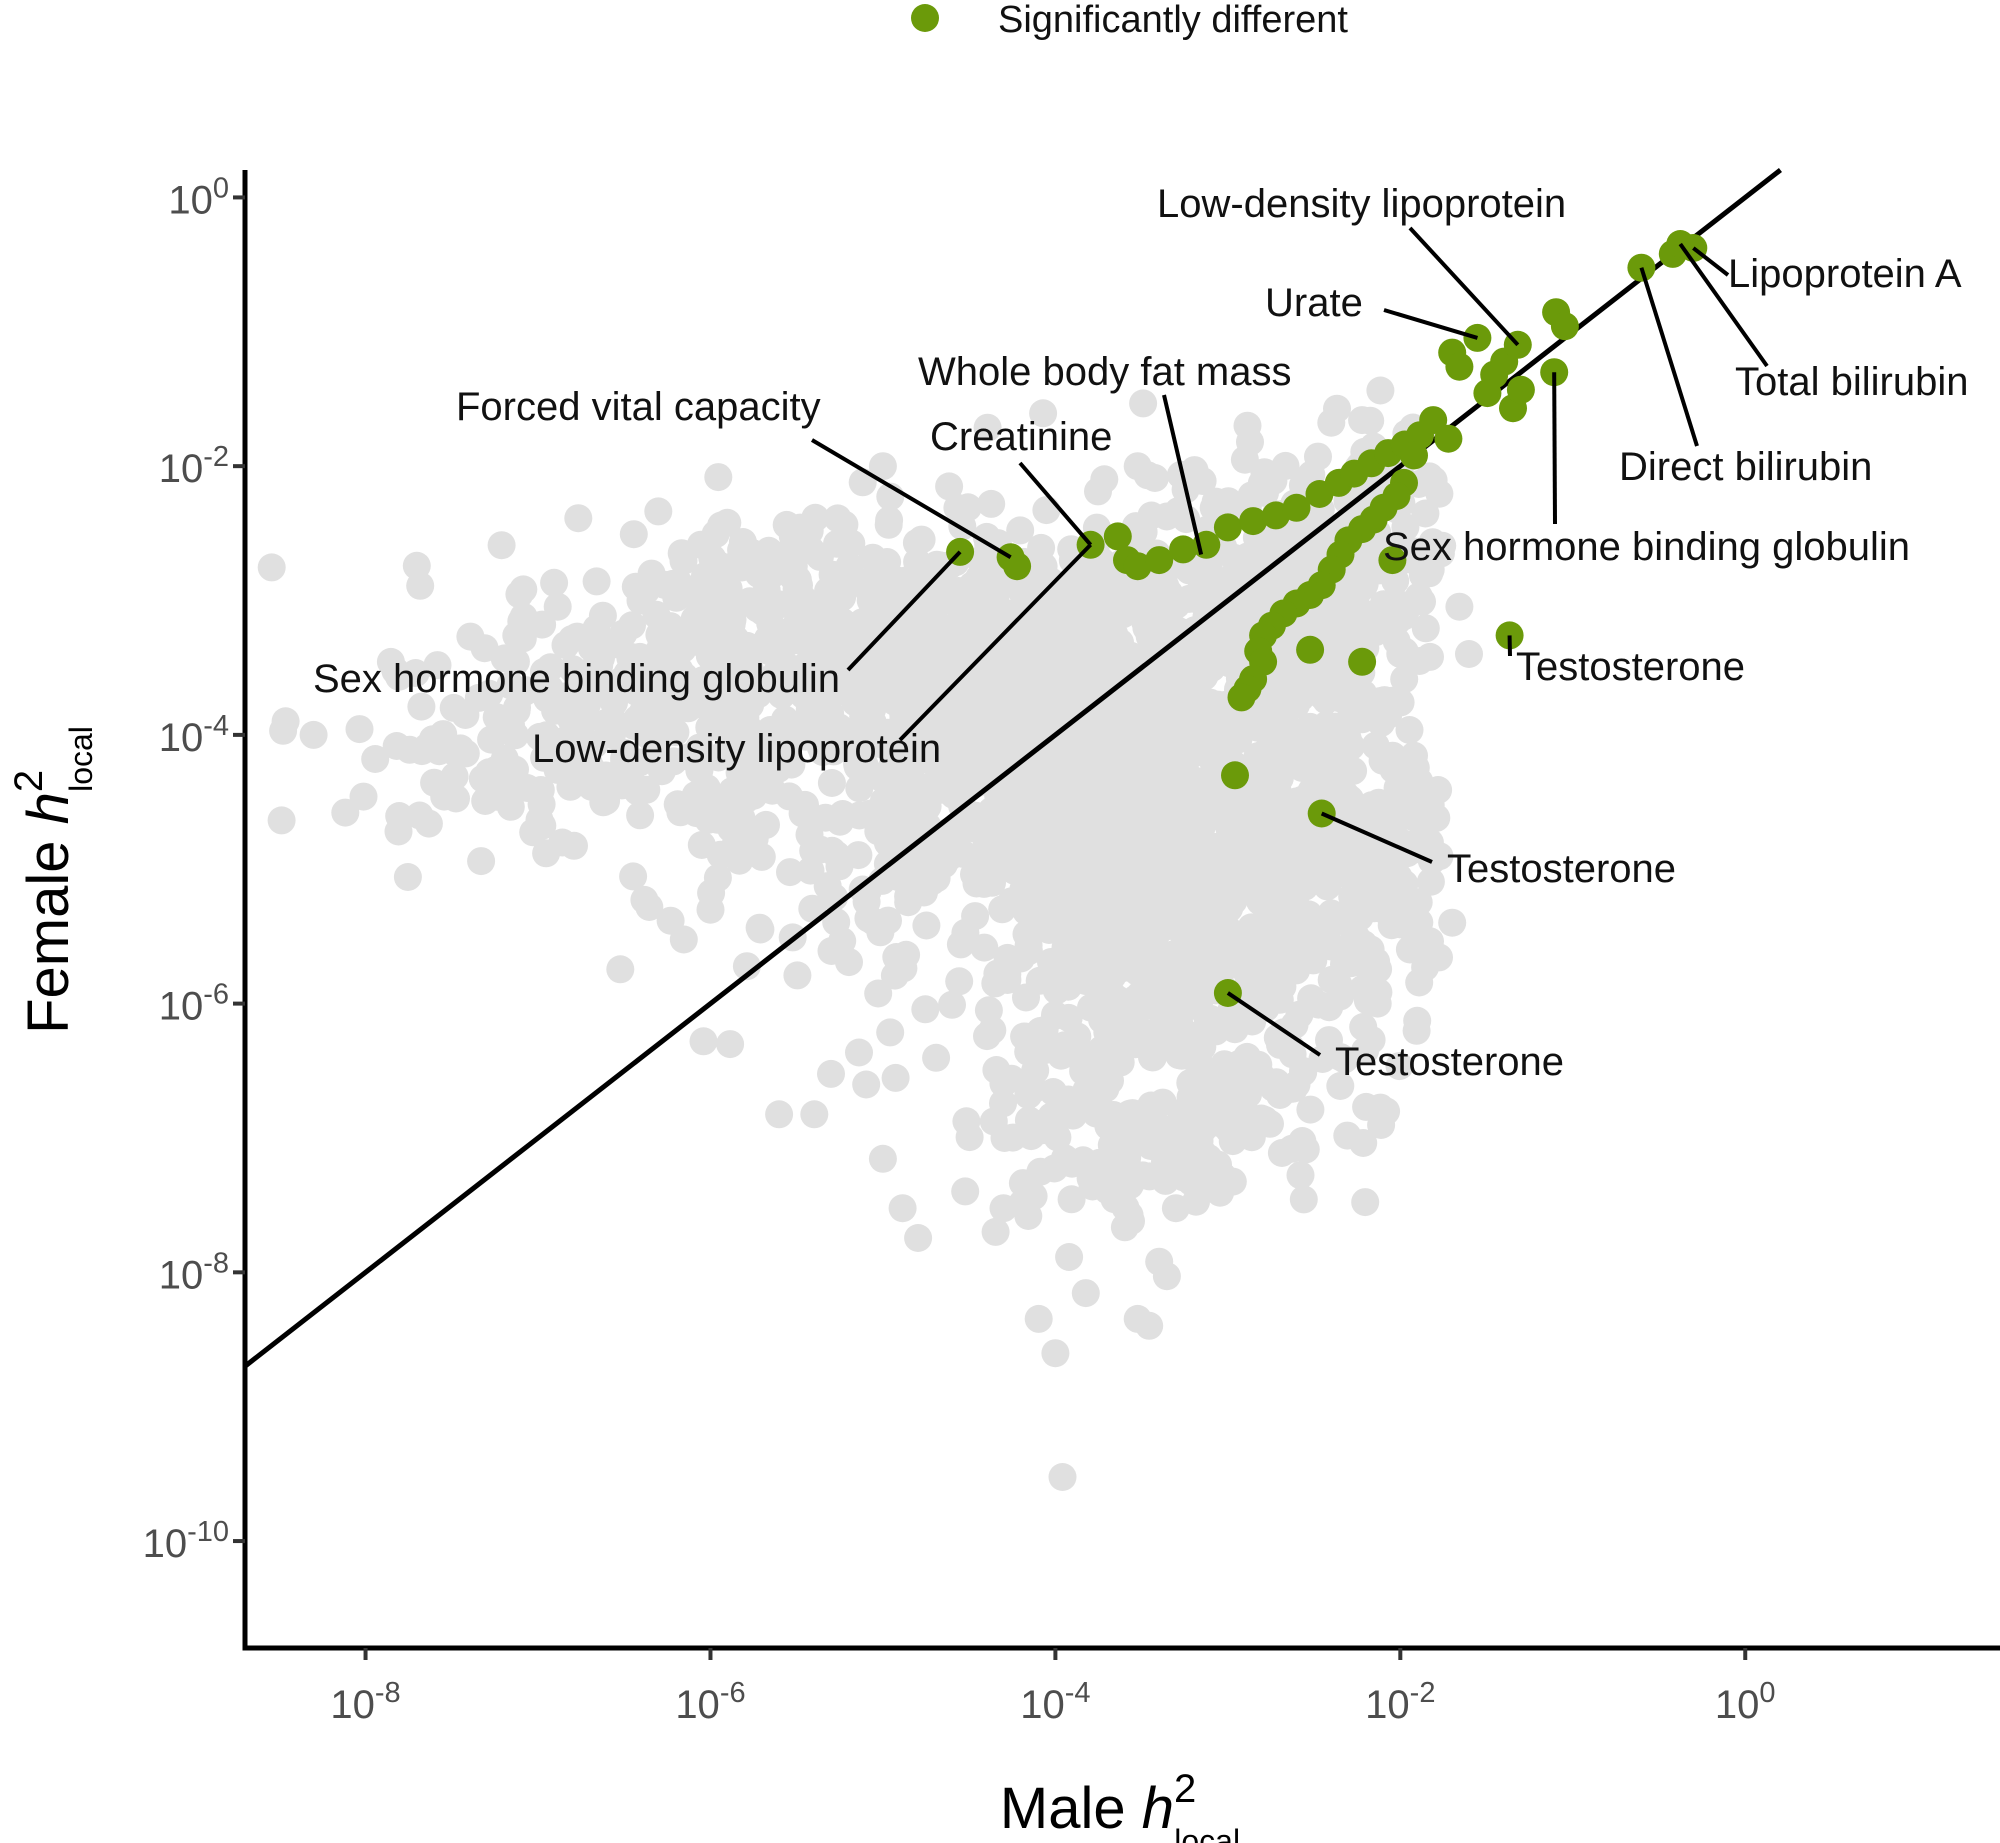 This screenshot has width=2000, height=1843. Describe the element at coordinates (1173, 20) in the screenshot. I see `legend-label: Significantly different` at that location.